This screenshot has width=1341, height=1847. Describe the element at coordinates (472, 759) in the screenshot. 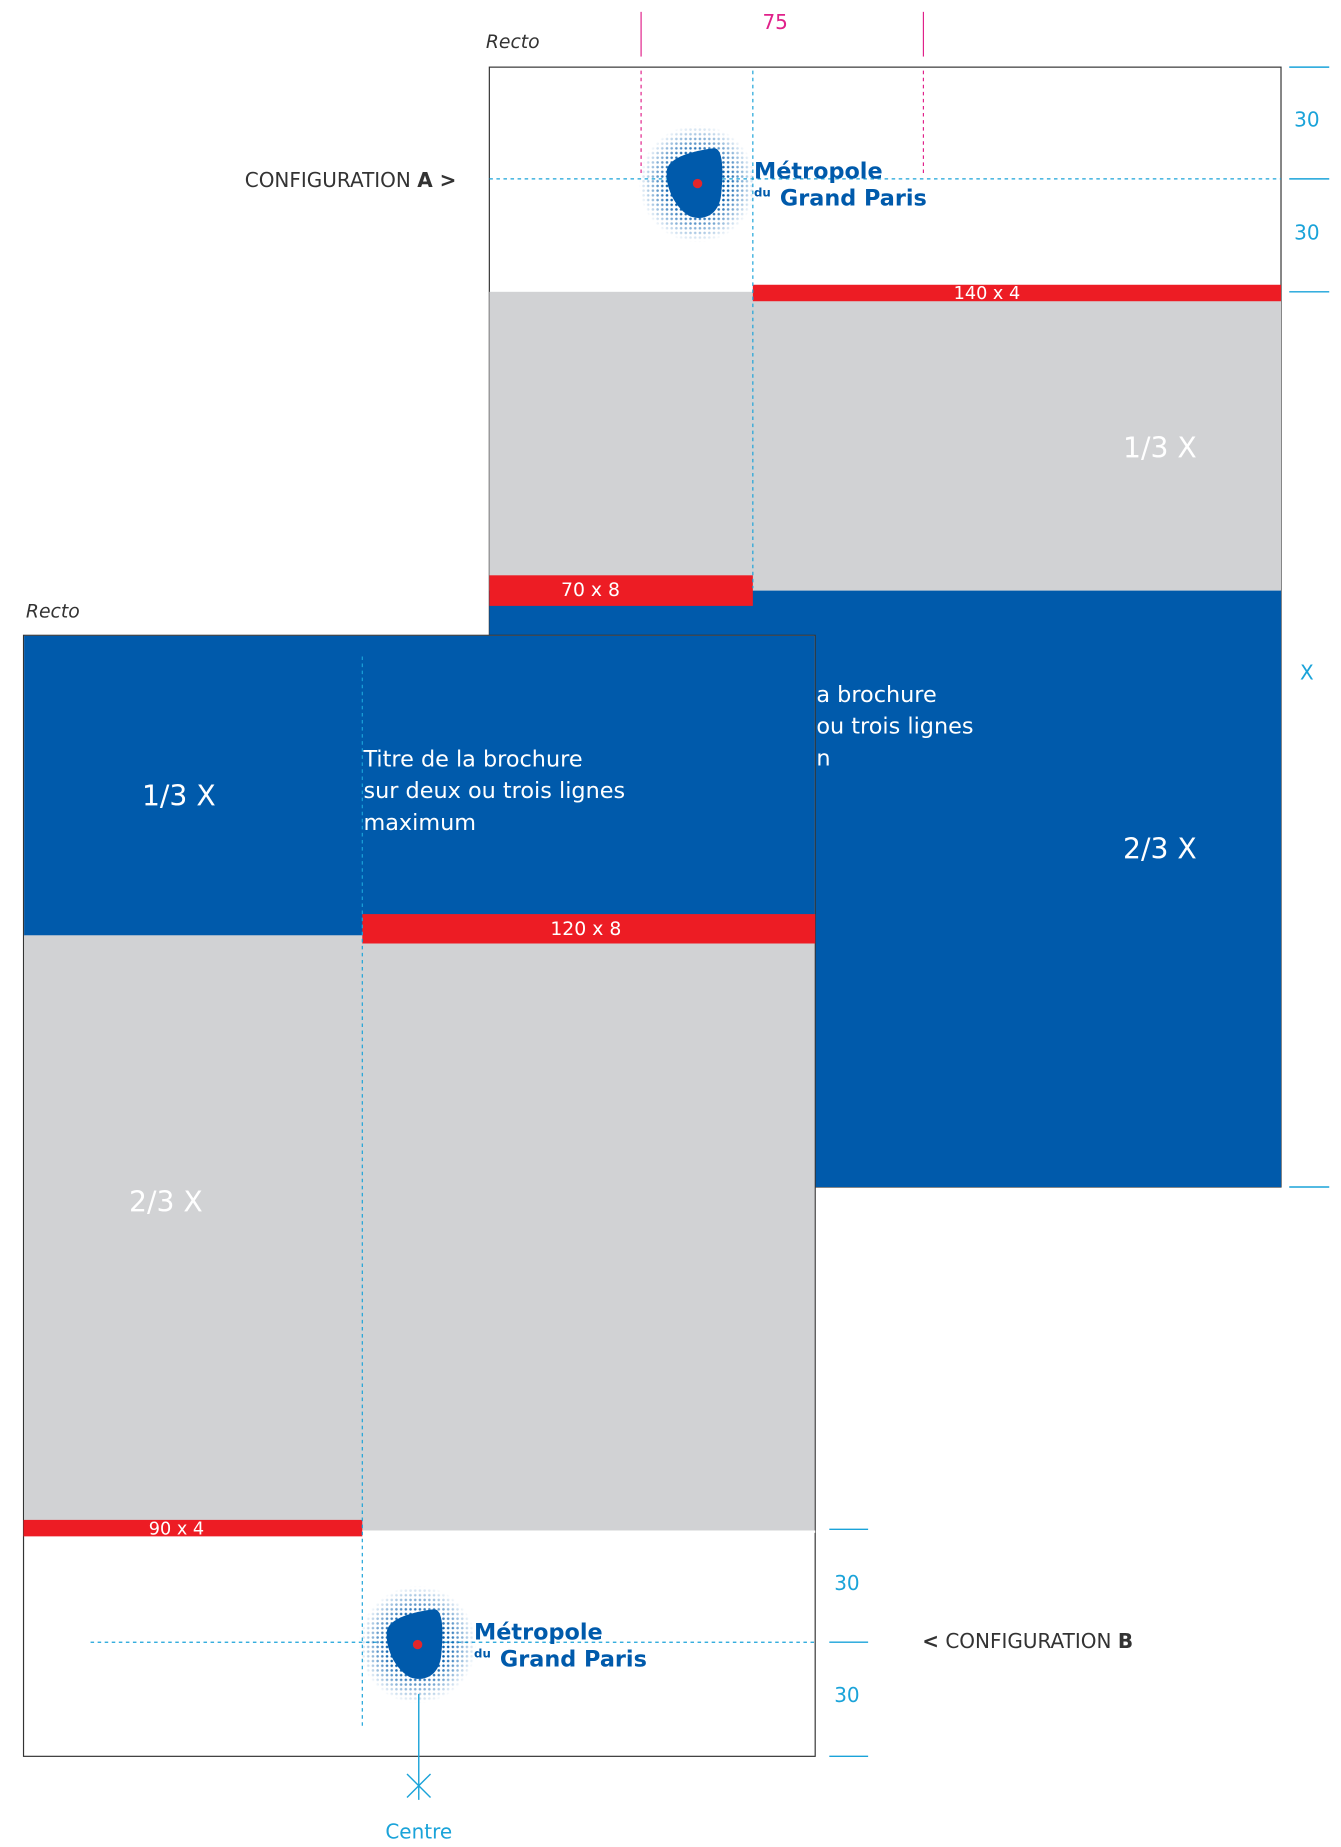

I see `title-line: Titre de la brochure` at that location.